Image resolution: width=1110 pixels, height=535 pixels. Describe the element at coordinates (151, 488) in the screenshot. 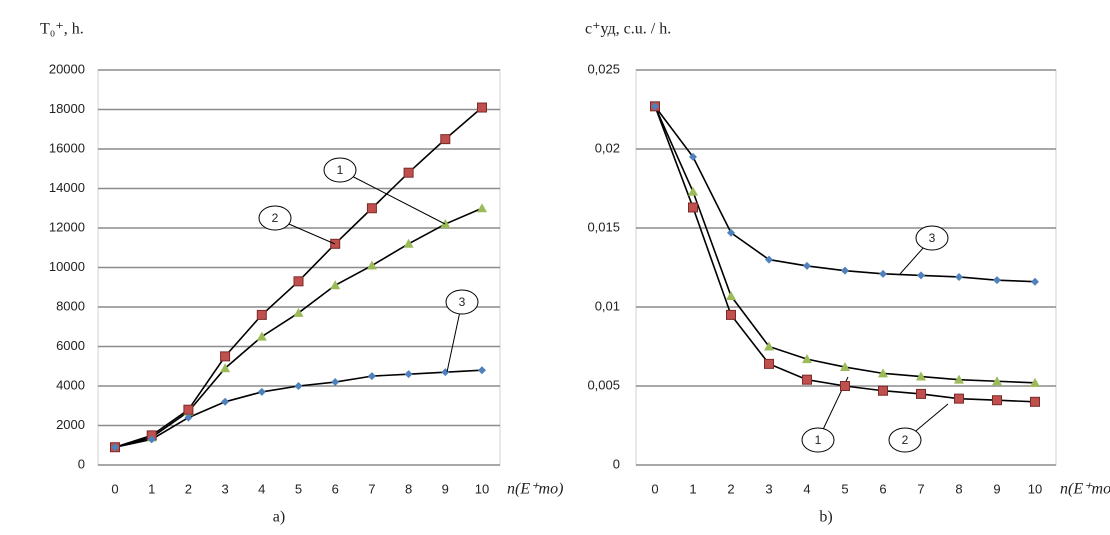

I see `x-tick-label: 1` at that location.